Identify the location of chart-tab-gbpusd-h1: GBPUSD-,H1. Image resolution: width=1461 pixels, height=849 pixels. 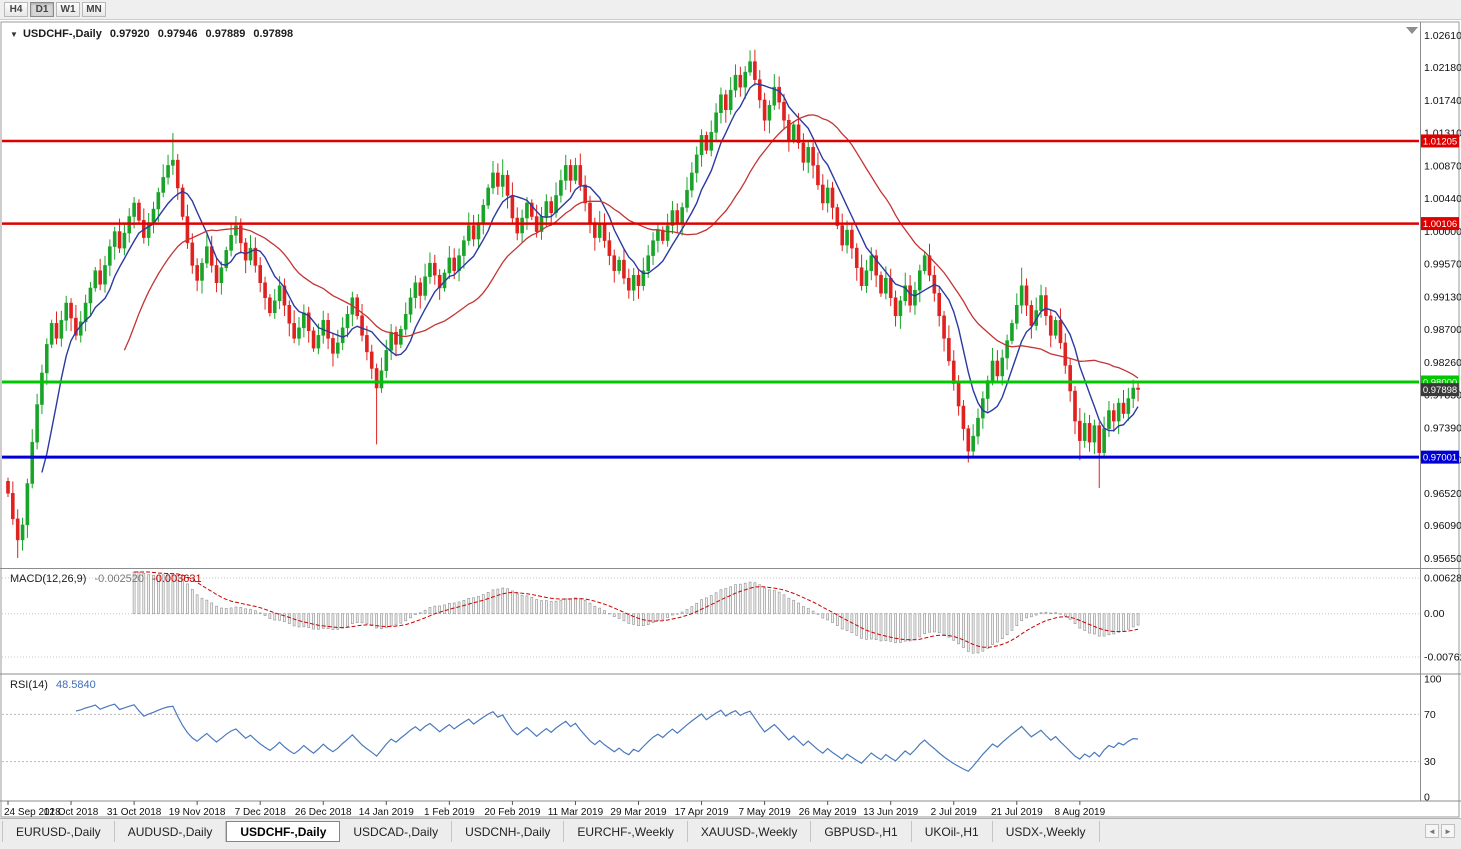
(861, 831).